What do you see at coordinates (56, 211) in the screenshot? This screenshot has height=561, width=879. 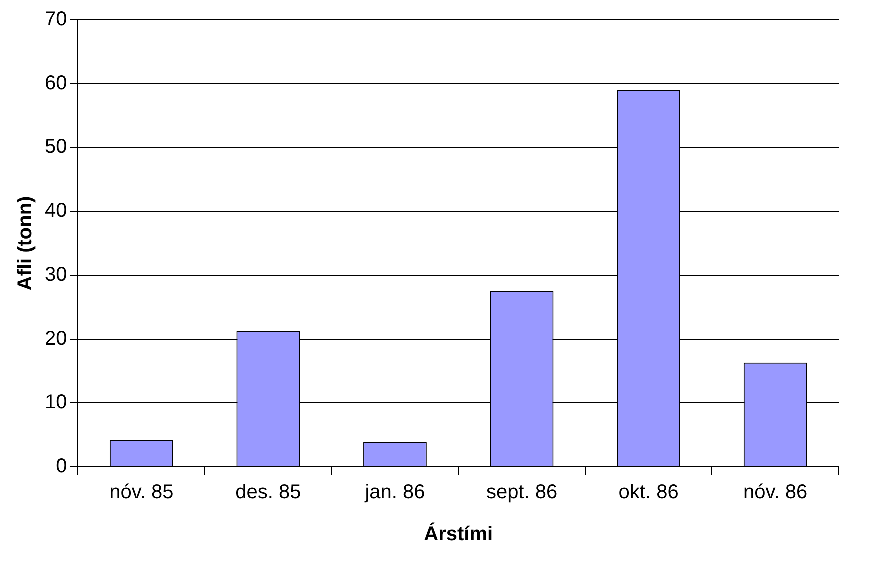 I see `y-tick-label: 40` at bounding box center [56, 211].